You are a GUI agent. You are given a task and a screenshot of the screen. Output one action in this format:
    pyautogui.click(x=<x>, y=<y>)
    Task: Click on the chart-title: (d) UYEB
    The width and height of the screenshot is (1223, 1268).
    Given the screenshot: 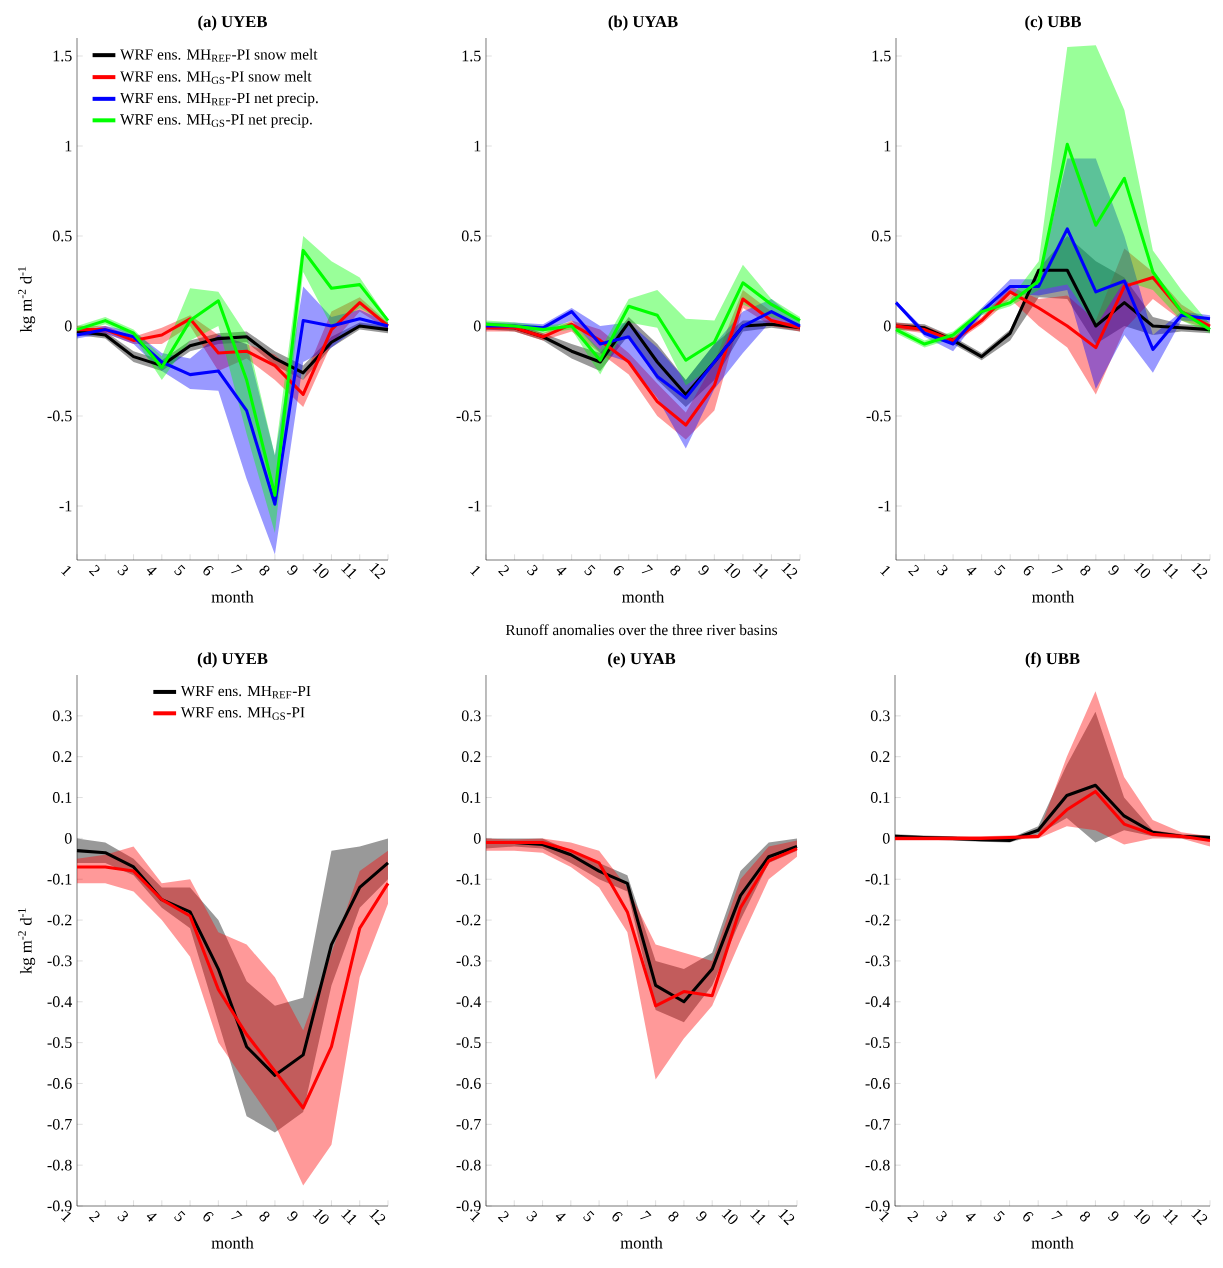 What is the action you would take?
    pyautogui.click(x=232, y=660)
    